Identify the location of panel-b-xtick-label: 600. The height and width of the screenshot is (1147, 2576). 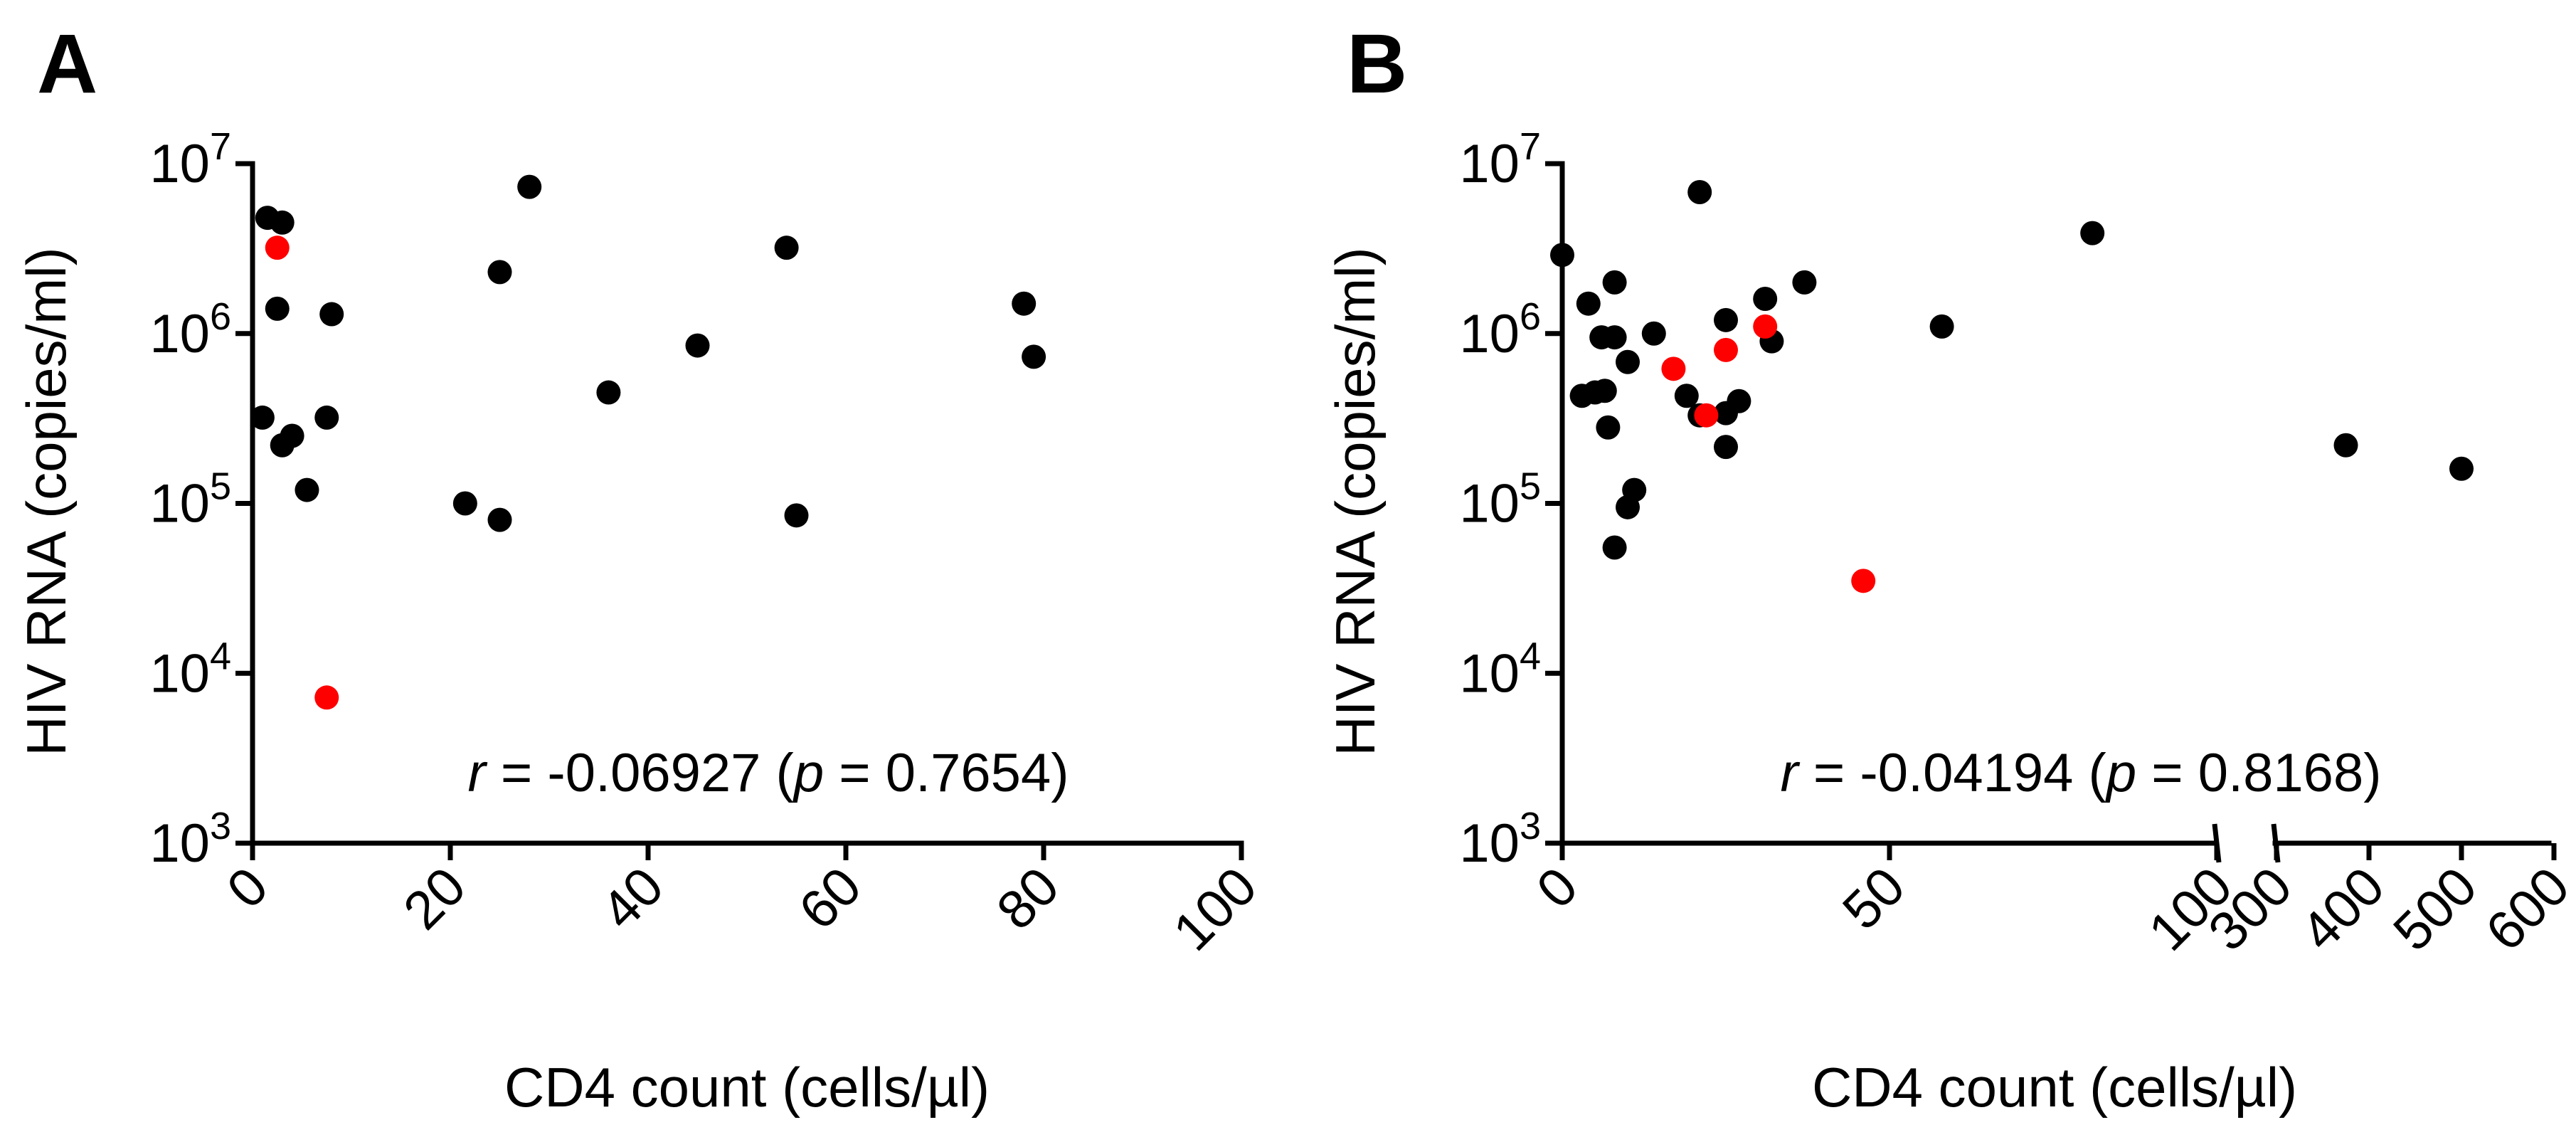
(2525, 910).